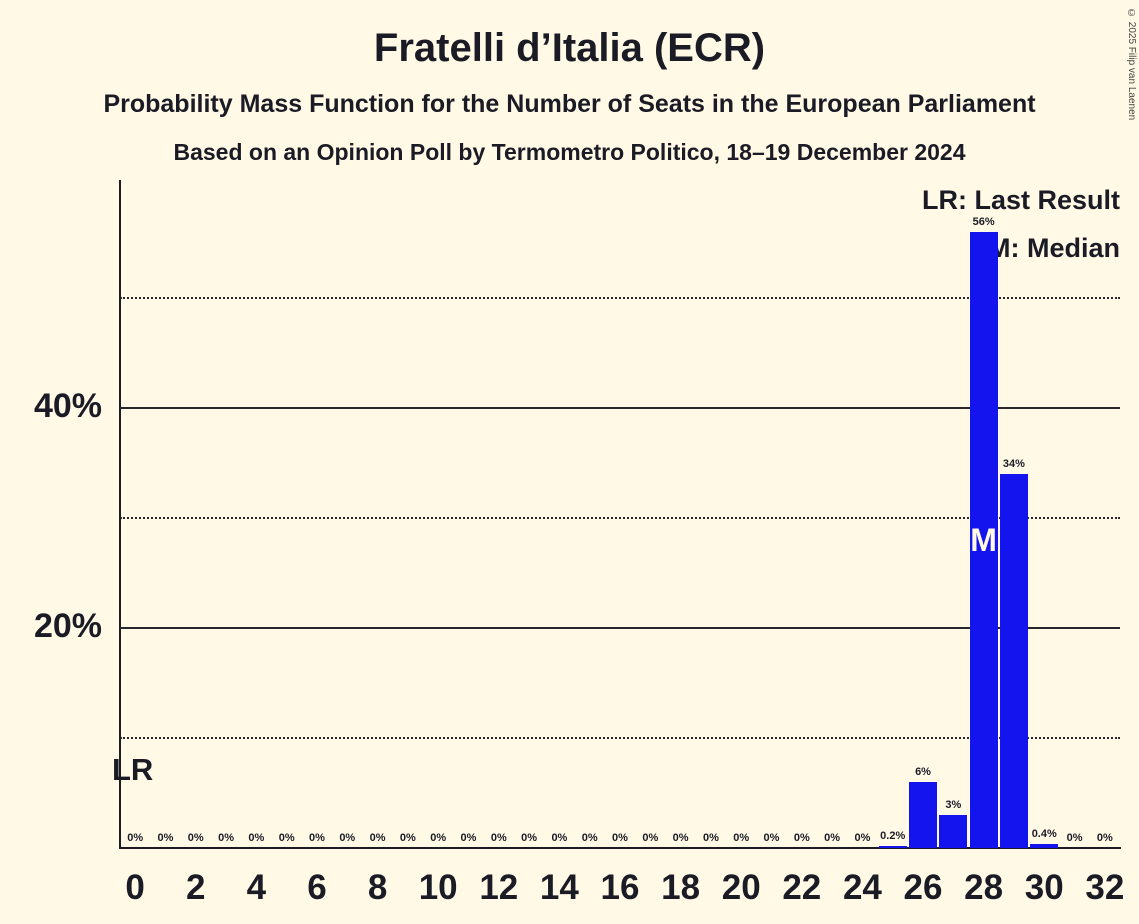  What do you see at coordinates (559, 838) in the screenshot?
I see `bar-value-label-seat-14: 0%` at bounding box center [559, 838].